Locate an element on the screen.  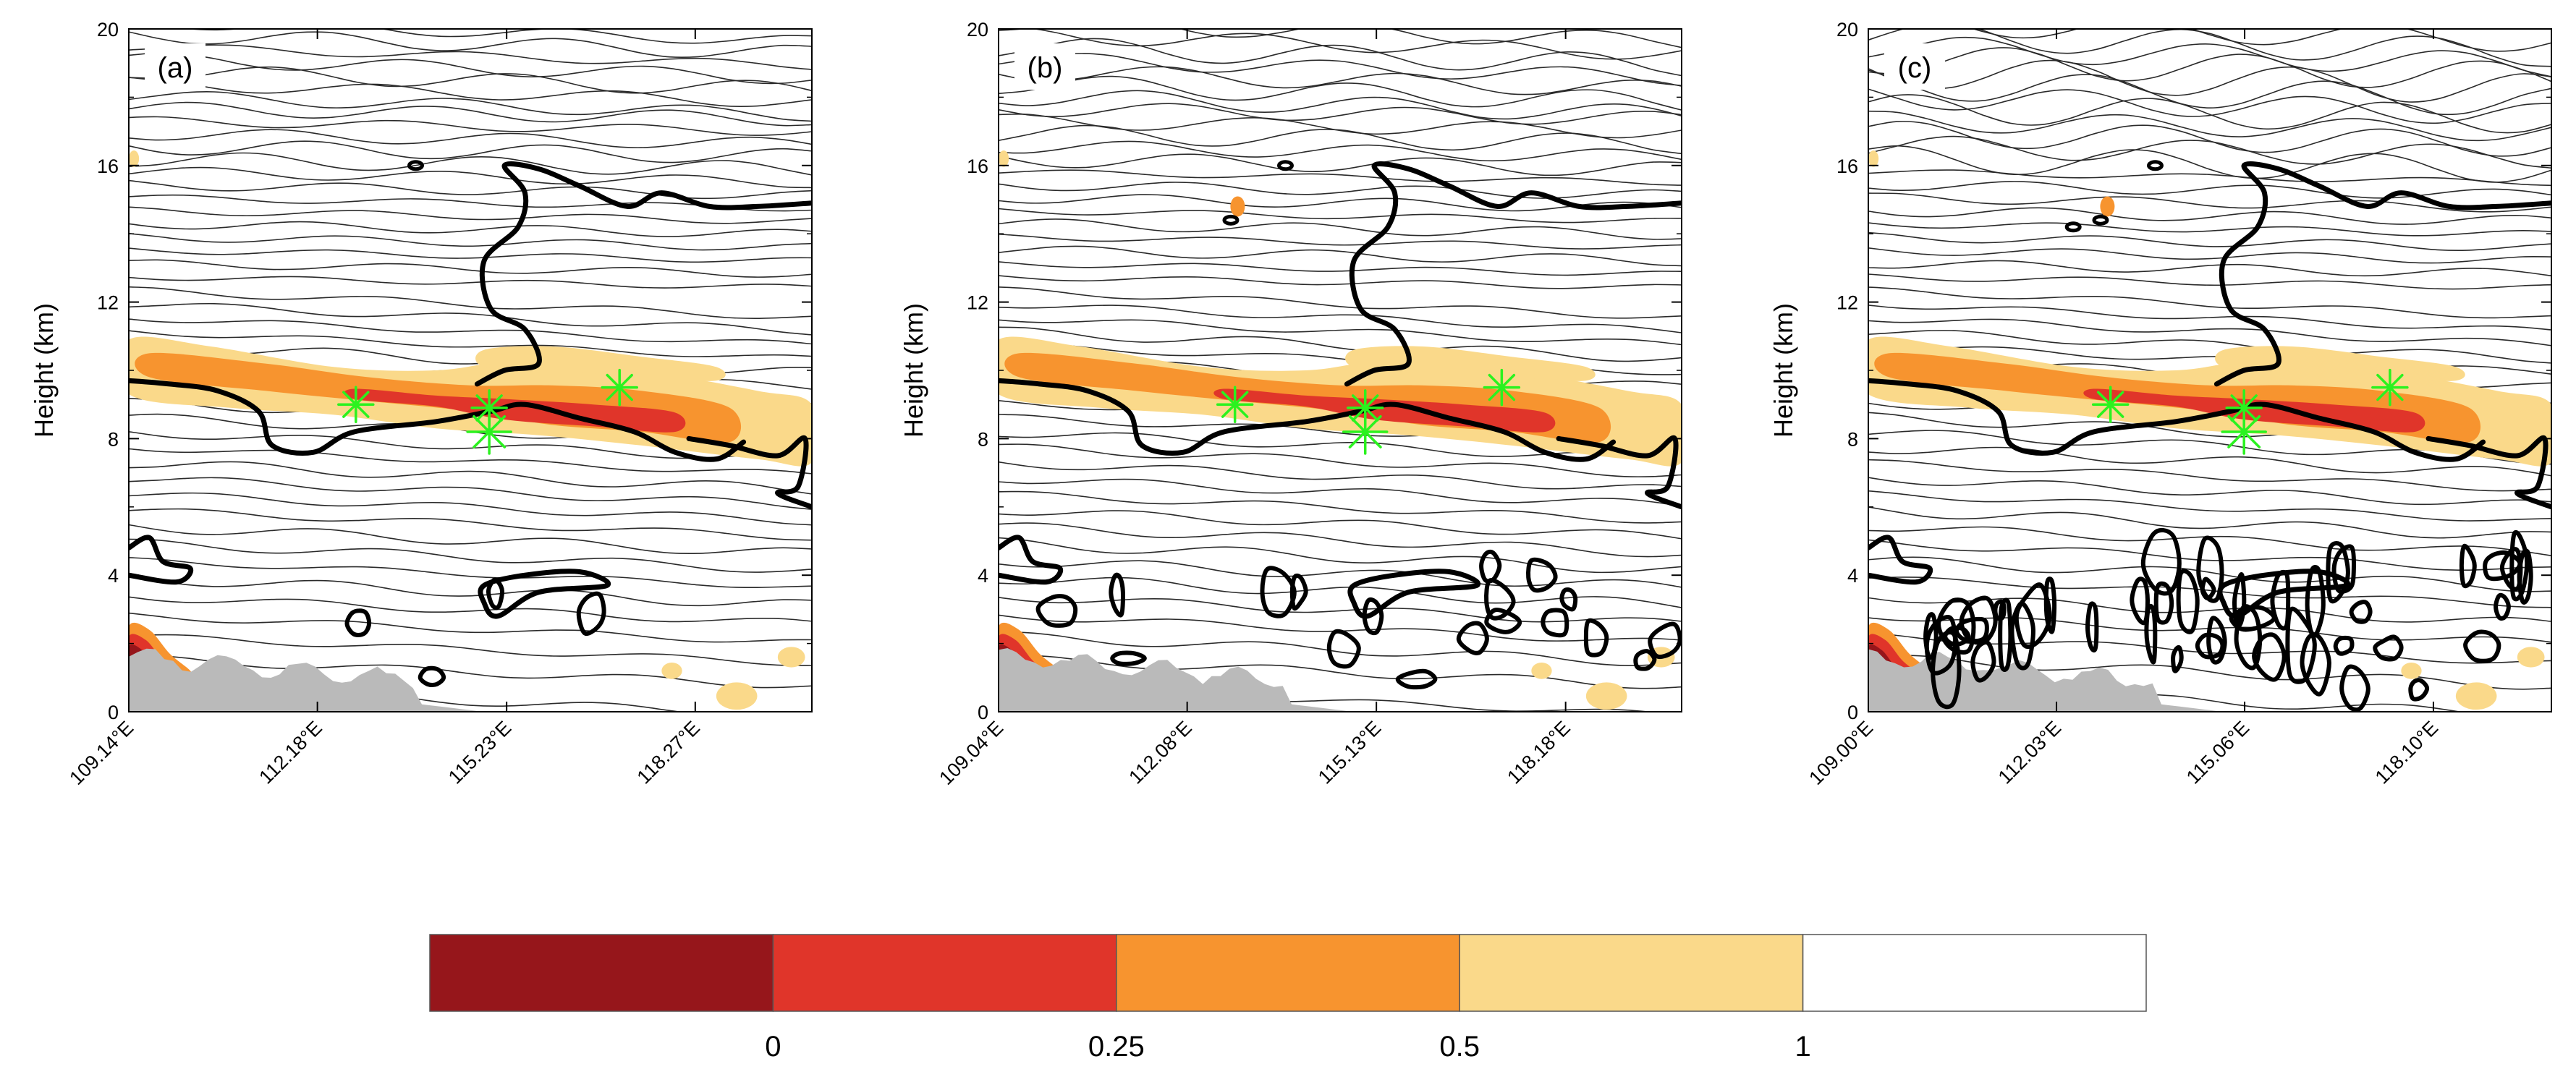
panel-c-label-box: (c) is located at coordinates (1914, 66).